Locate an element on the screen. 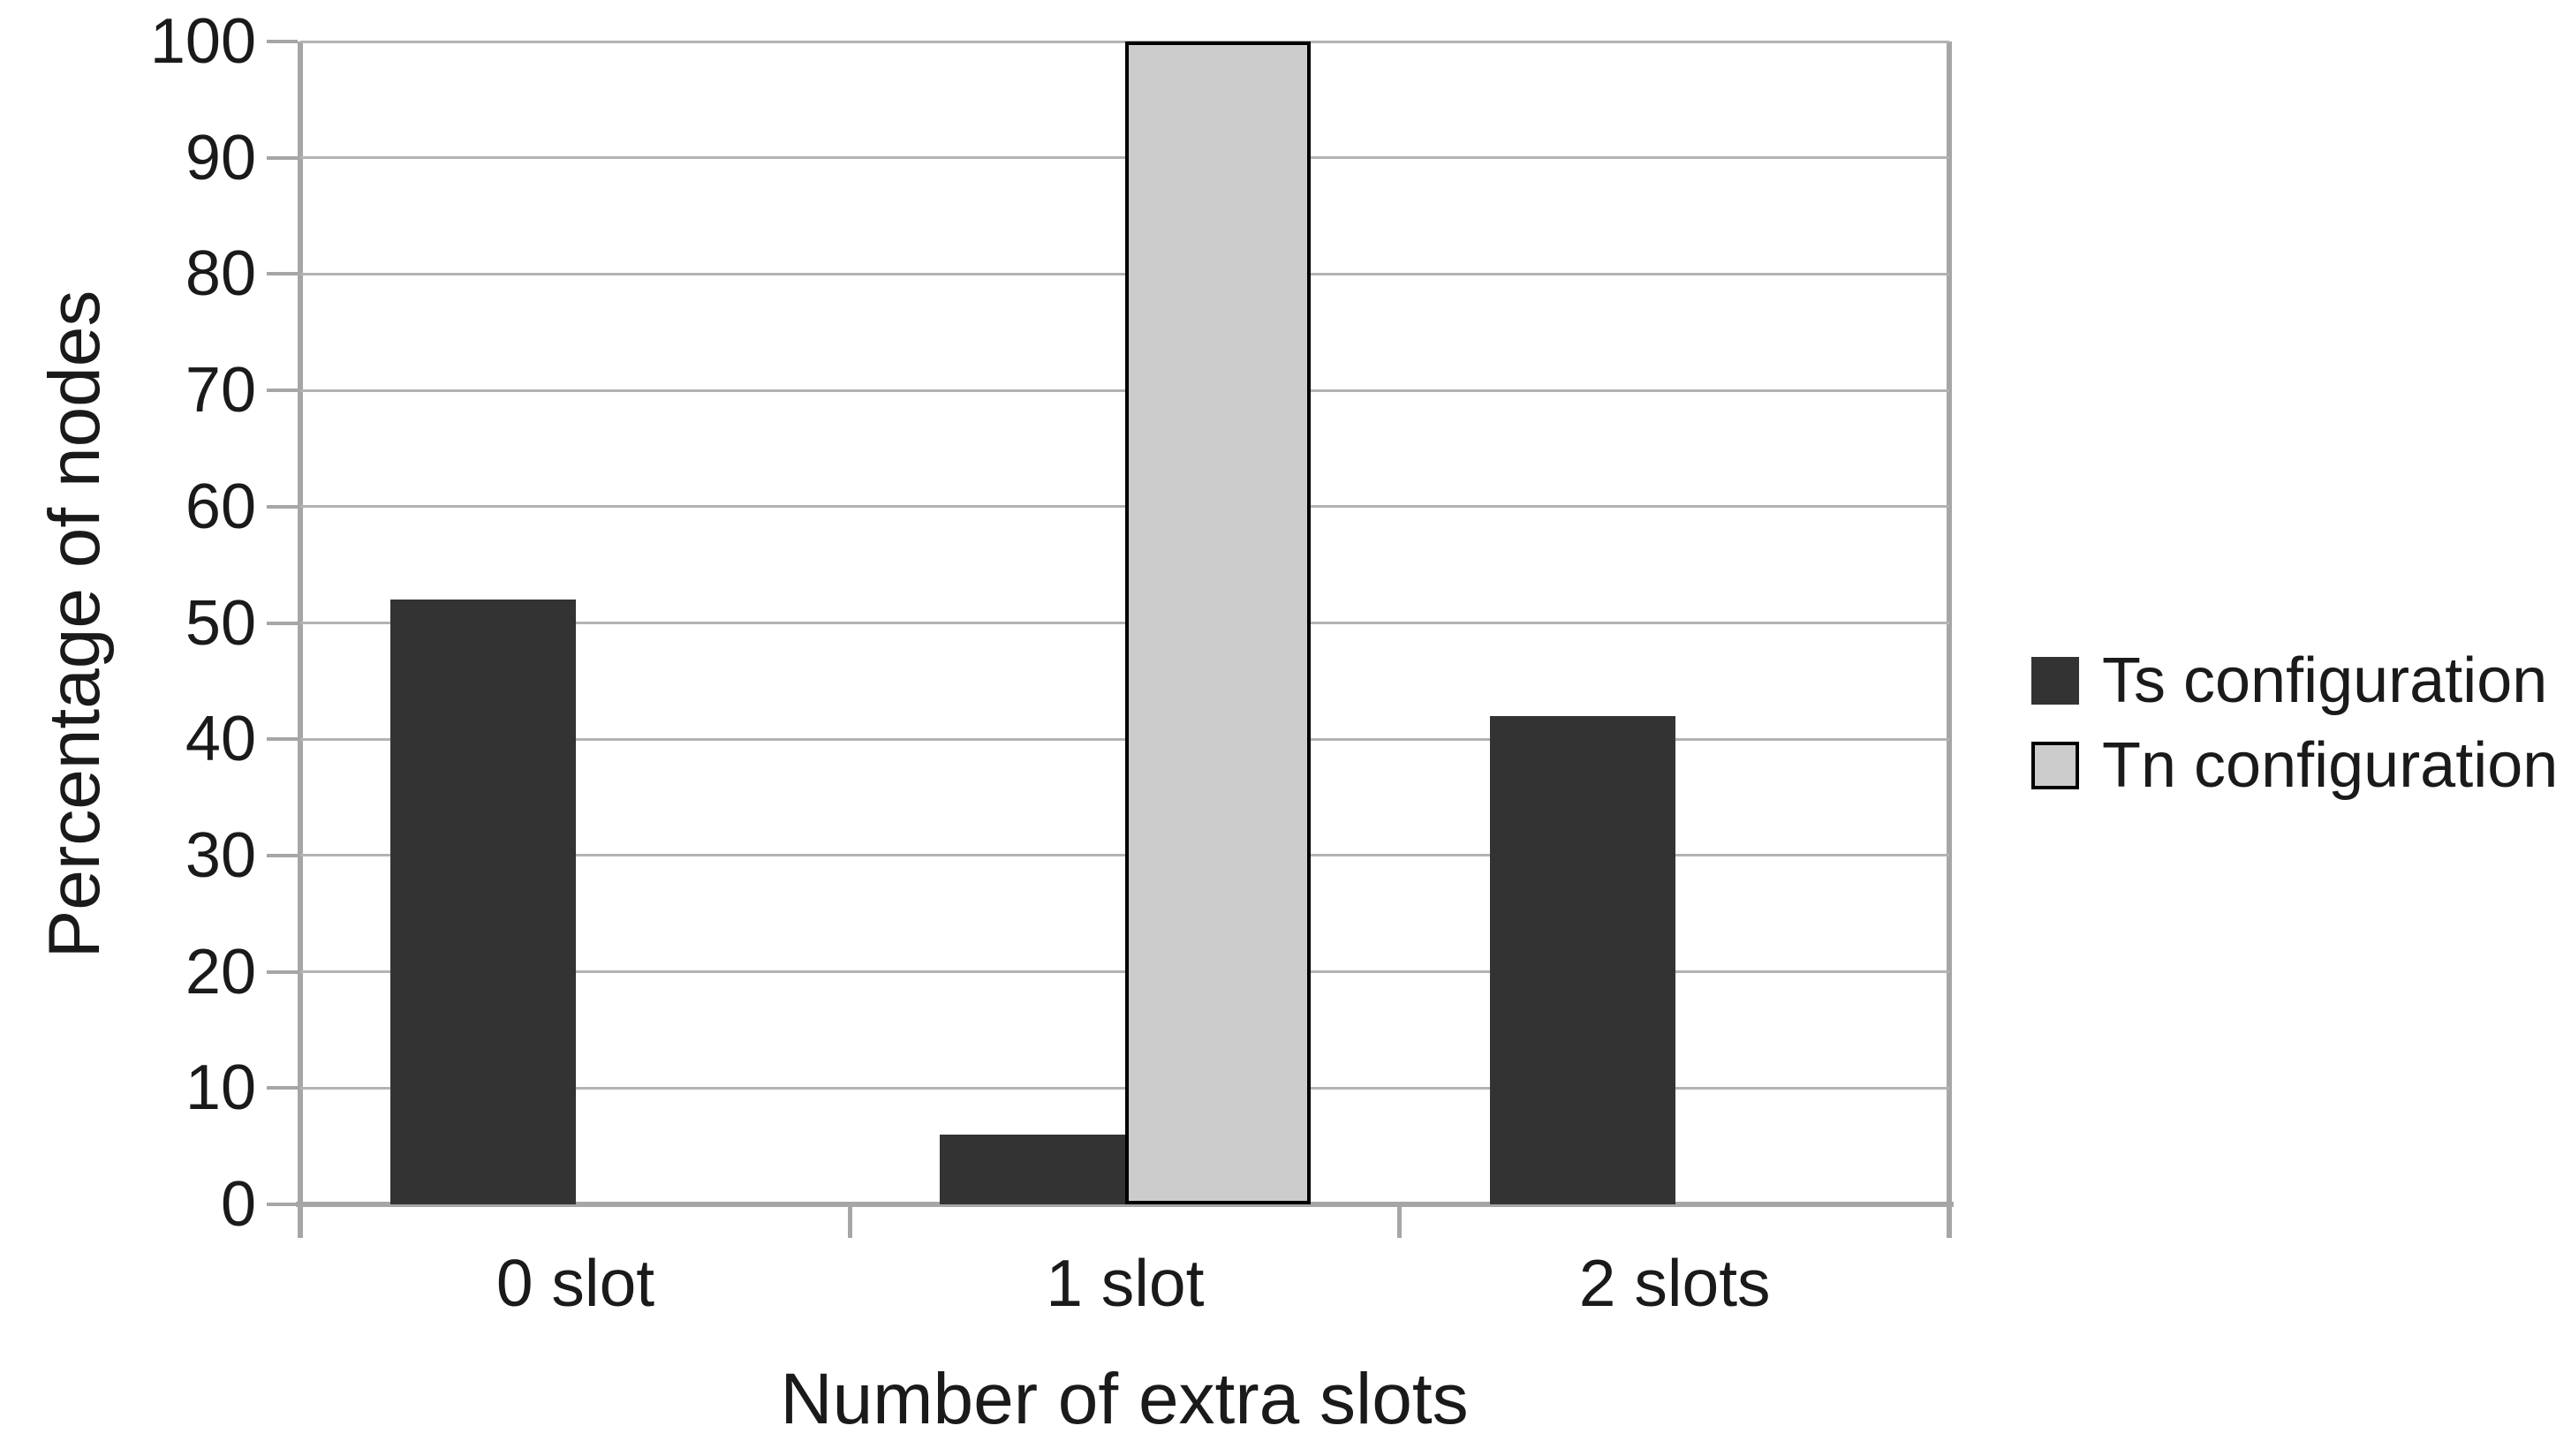  legend-row-1: Tn configuration is located at coordinates (2300, 765).